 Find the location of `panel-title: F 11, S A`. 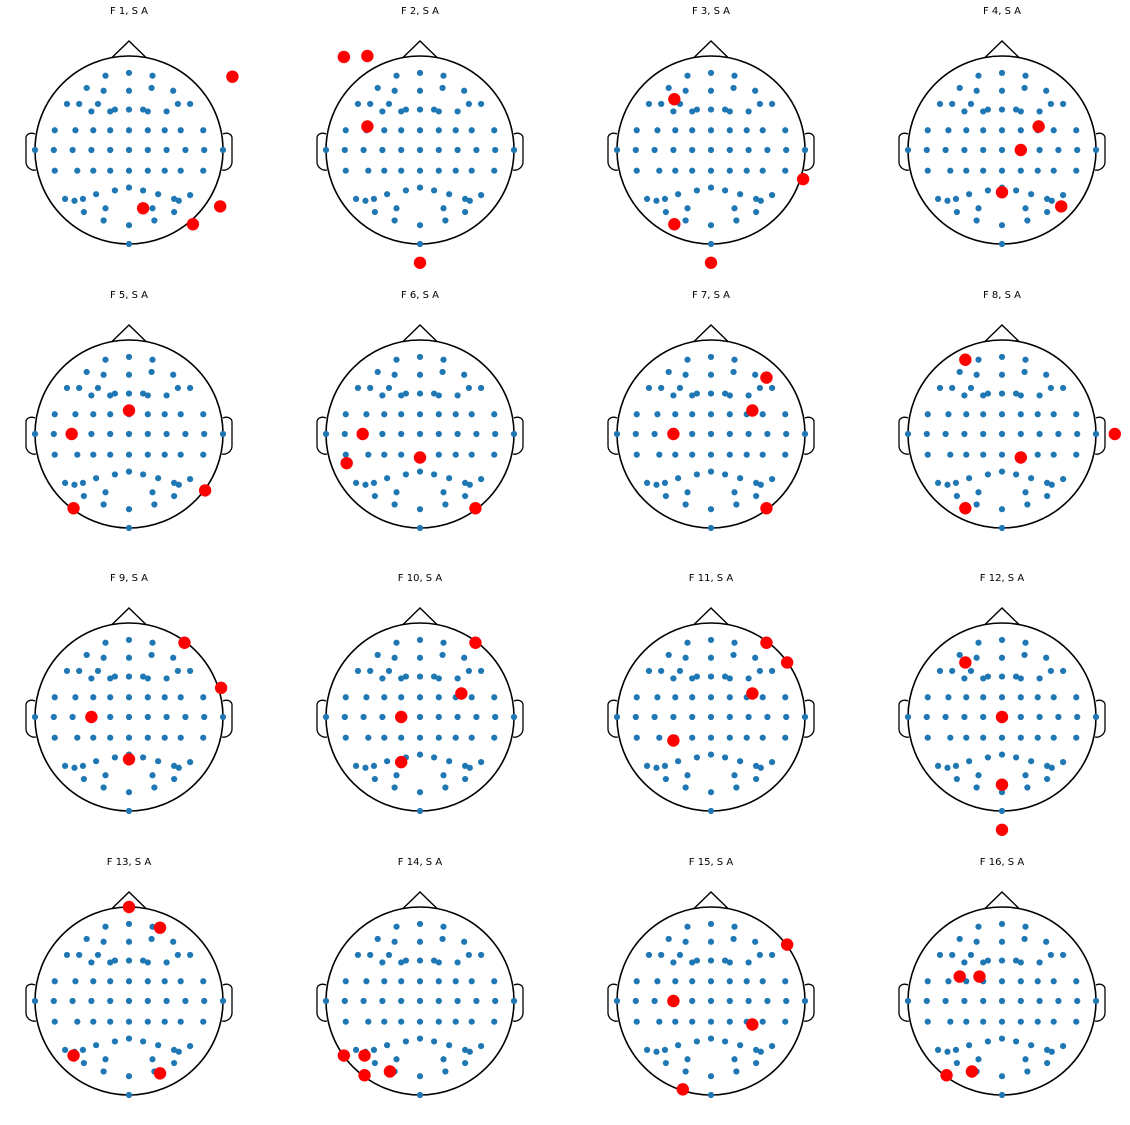

panel-title: F 11, S A is located at coordinates (711, 578).